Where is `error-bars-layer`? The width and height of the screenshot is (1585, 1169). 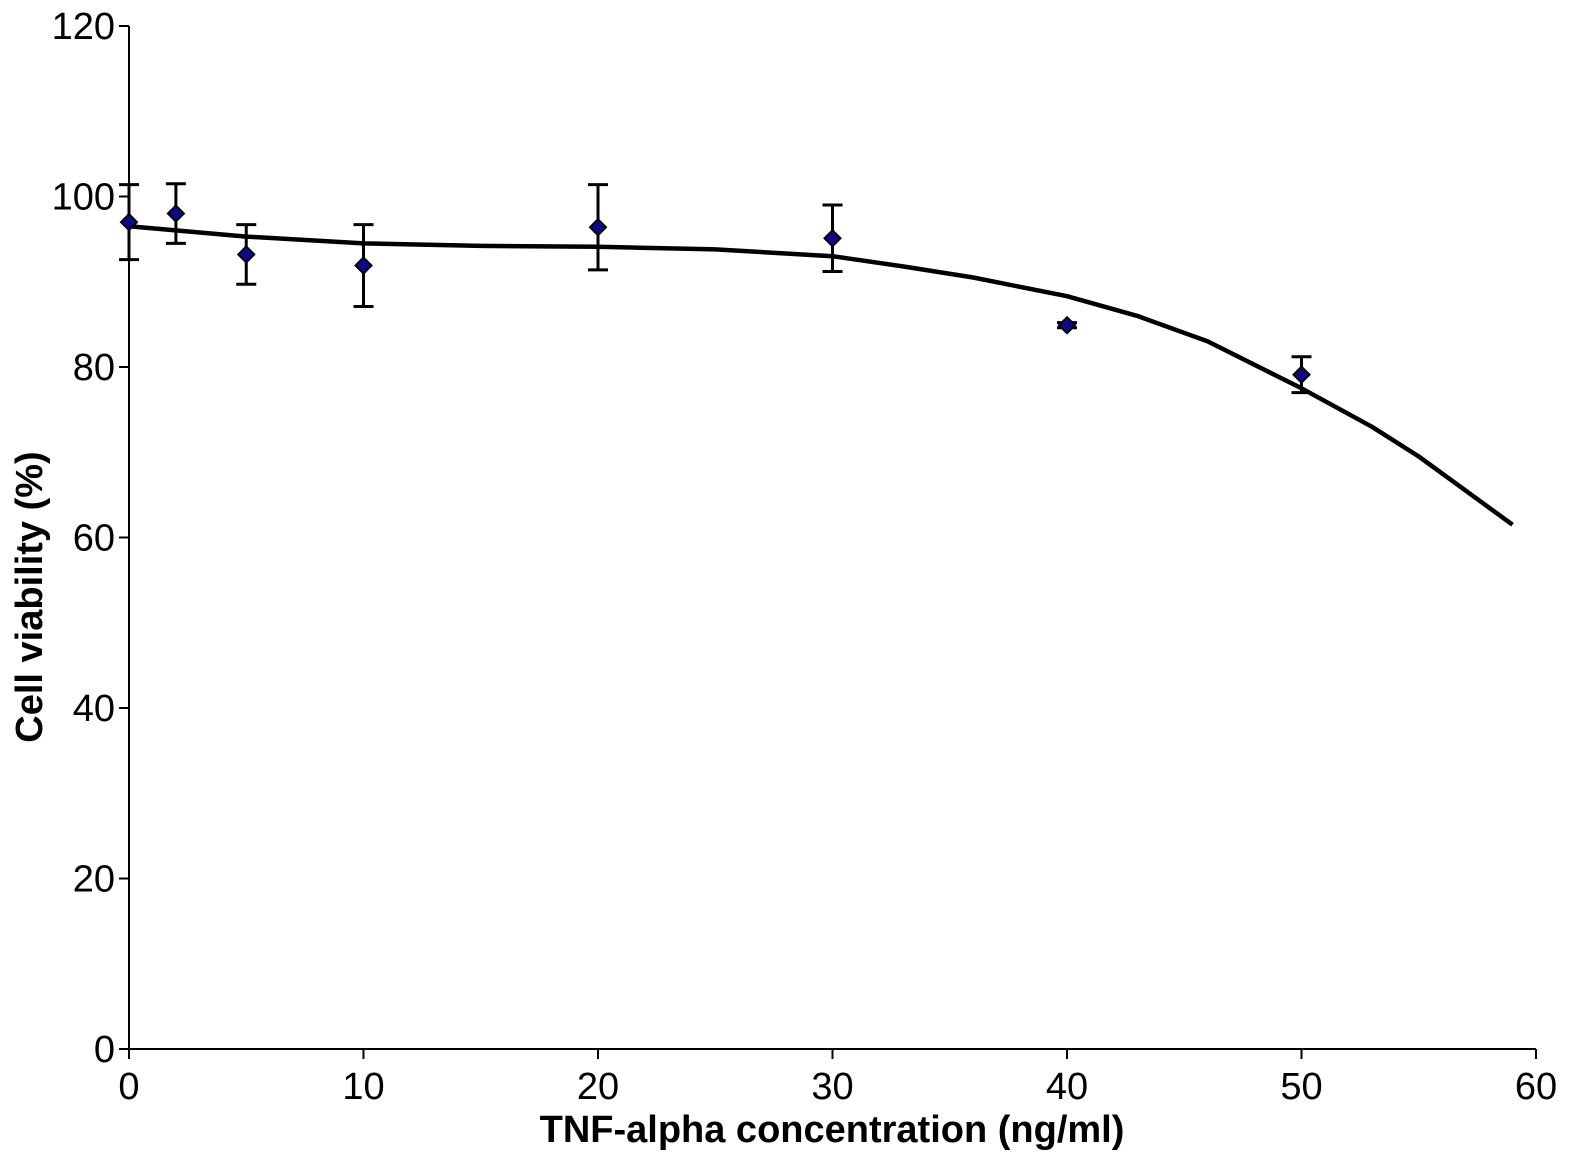
error-bars-layer is located at coordinates (715, 288).